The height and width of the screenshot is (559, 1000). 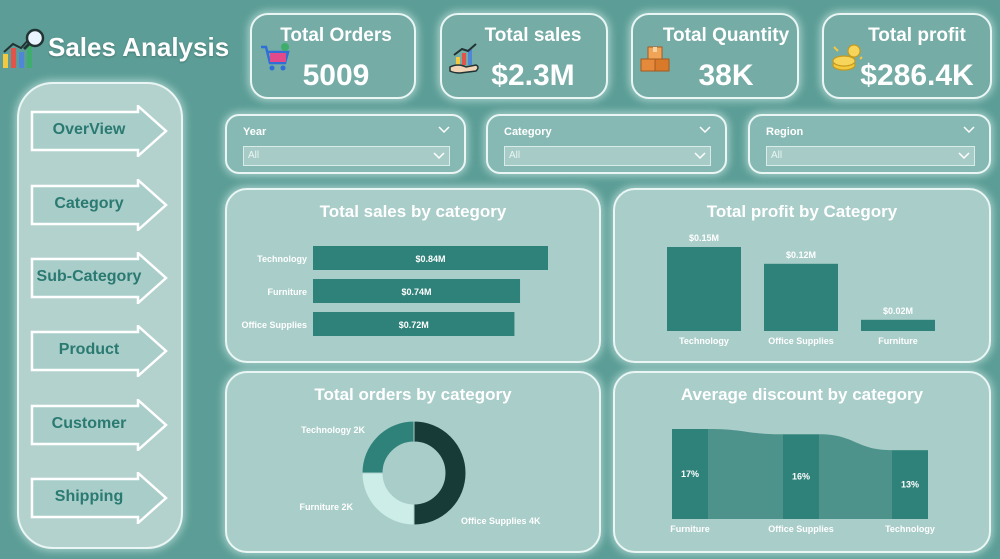 I want to click on kpi-label: Total profit, so click(x=917, y=35).